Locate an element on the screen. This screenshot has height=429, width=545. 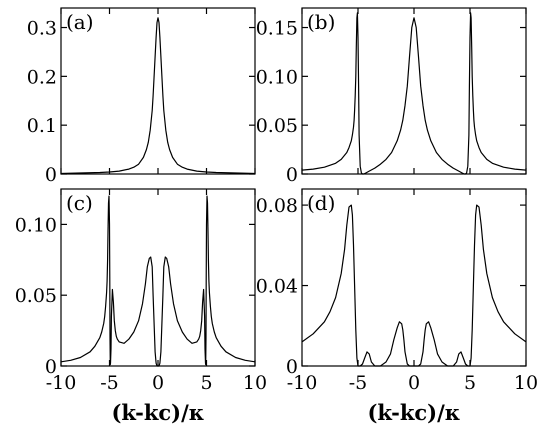
panel-label: (c) is located at coordinates (79, 203).